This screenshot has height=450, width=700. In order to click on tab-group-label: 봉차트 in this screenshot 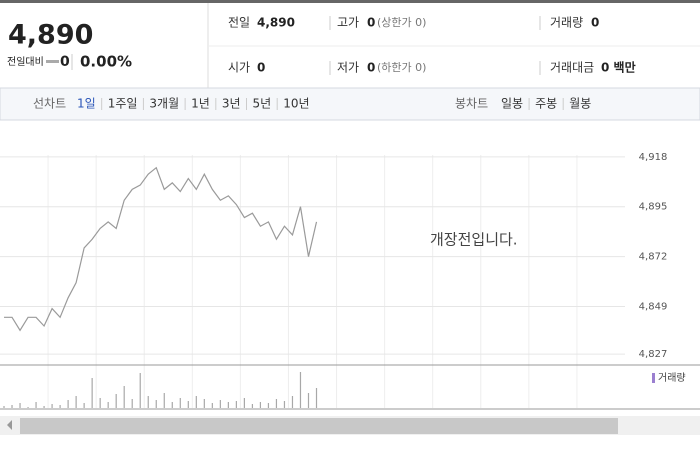, I will do `click(471, 104)`.